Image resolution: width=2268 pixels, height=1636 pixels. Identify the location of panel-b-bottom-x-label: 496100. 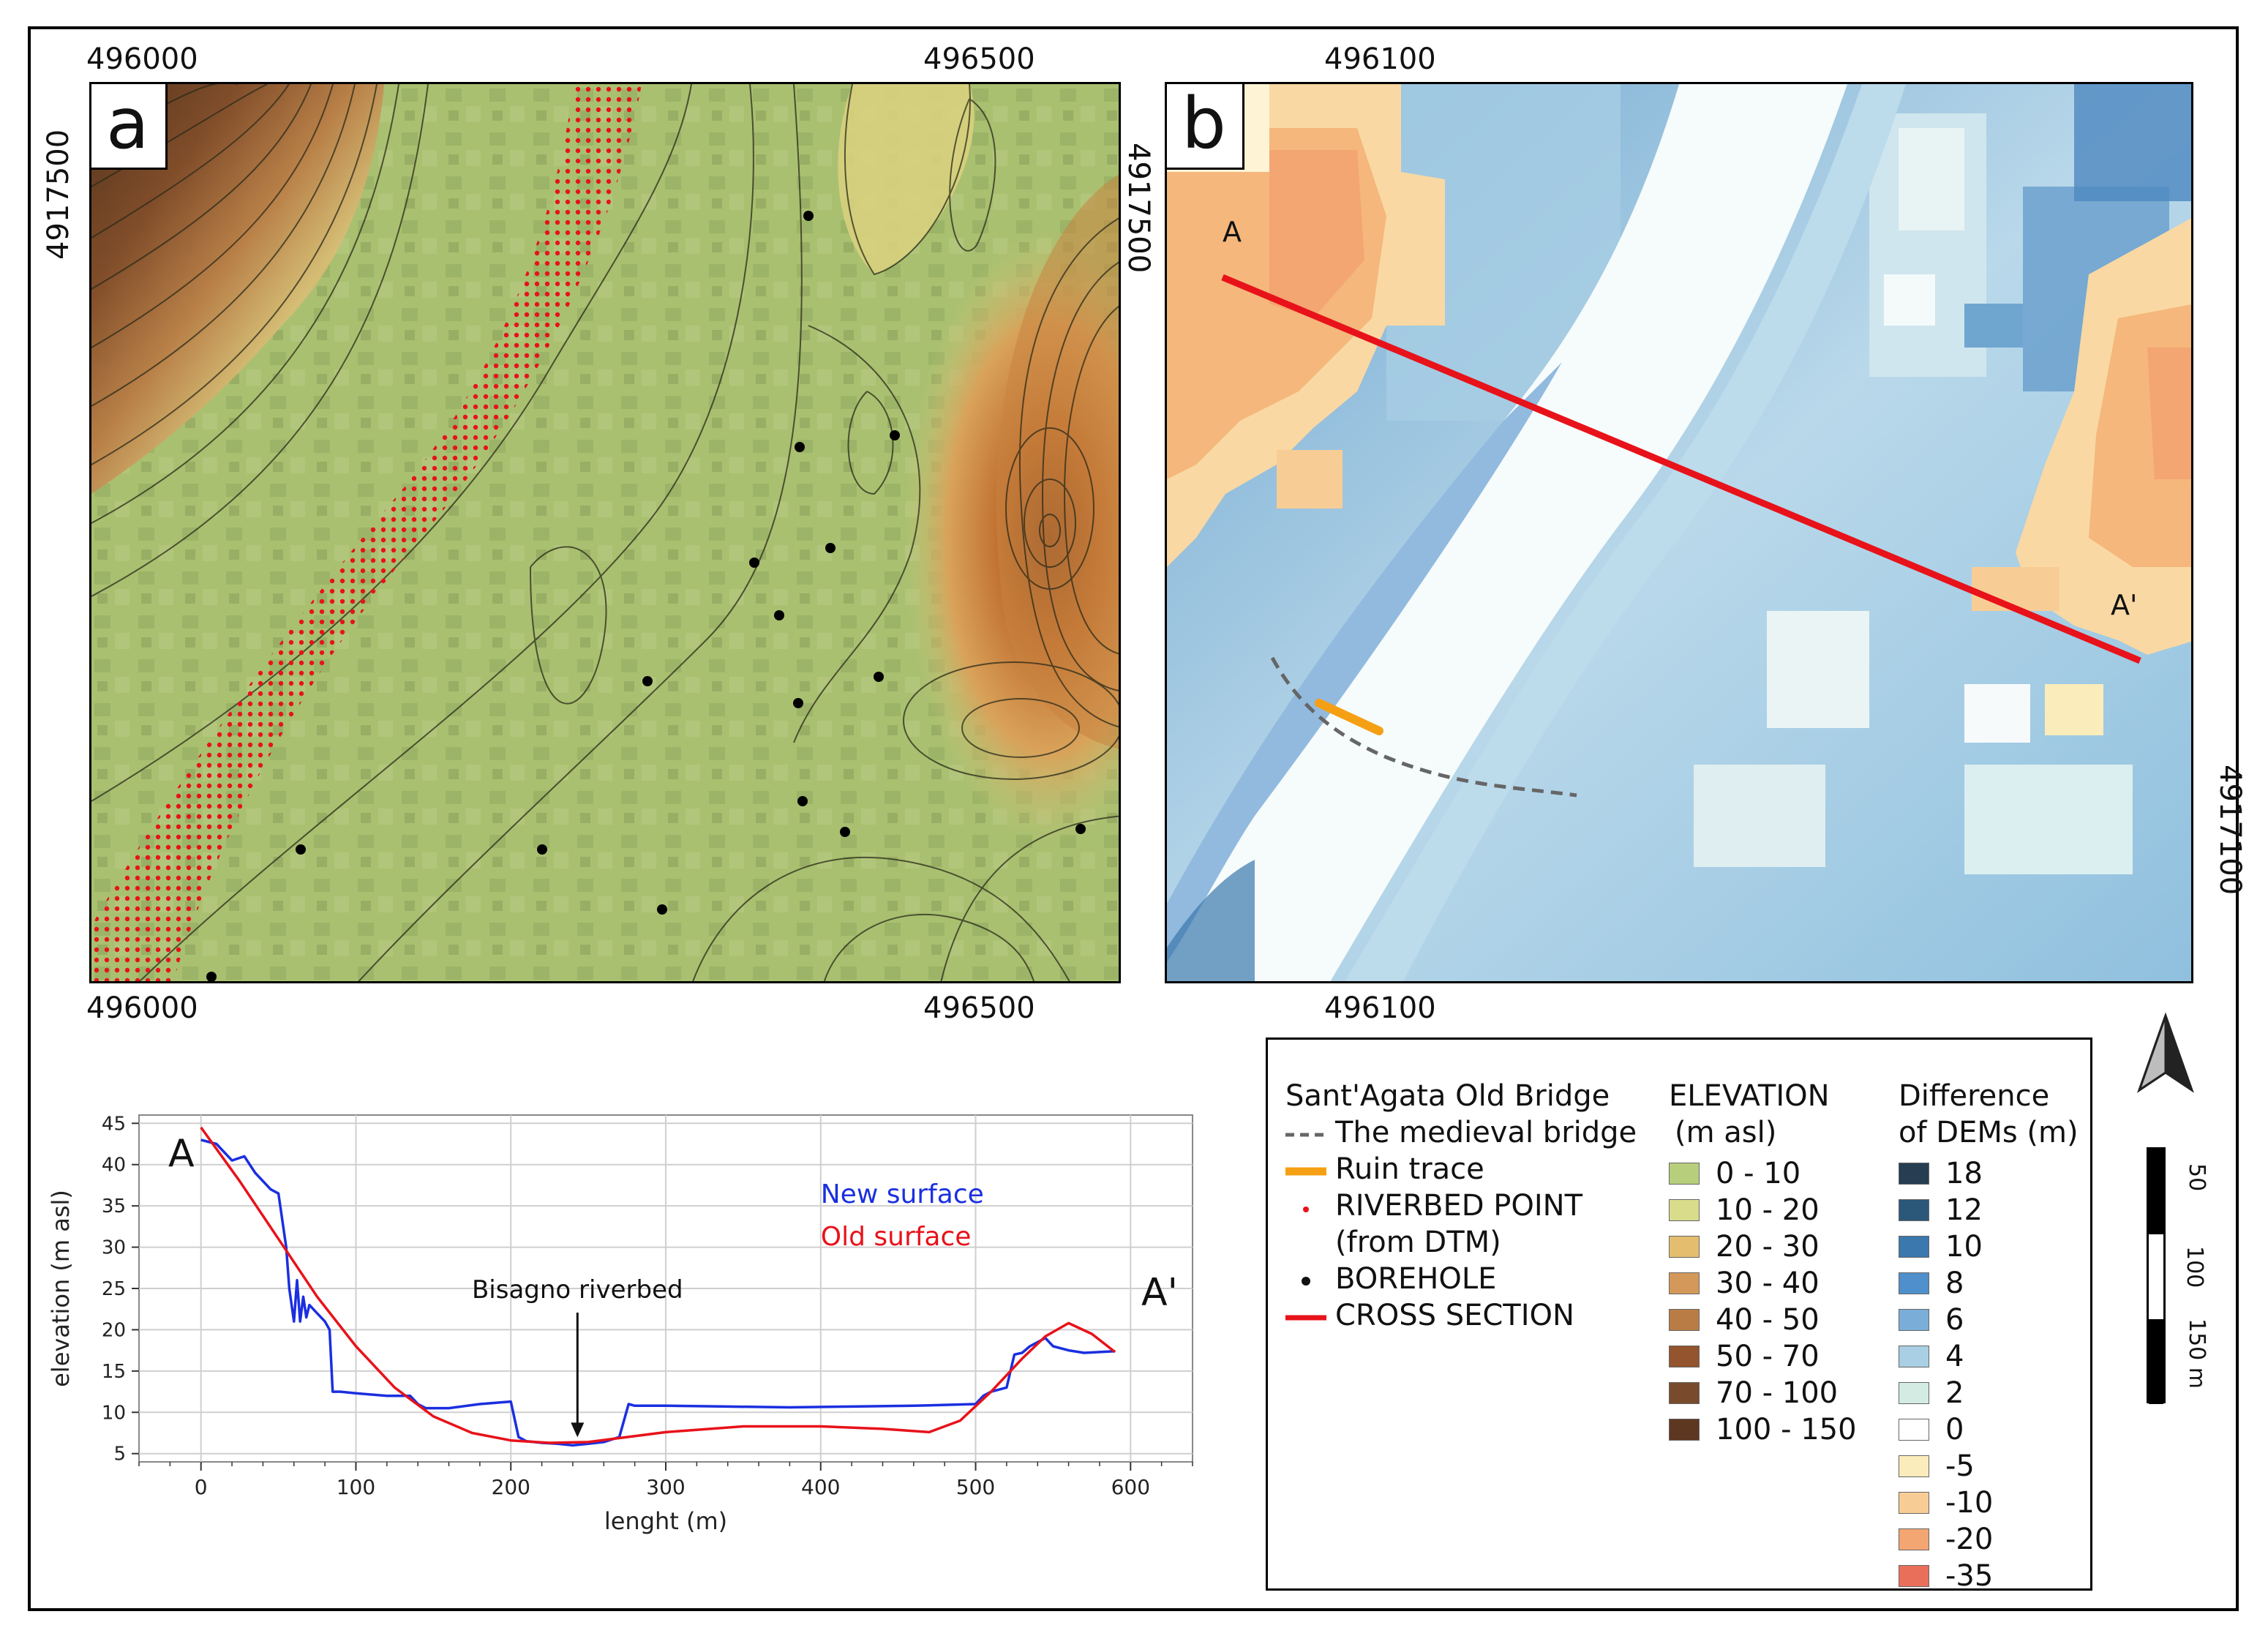
(1380, 1008).